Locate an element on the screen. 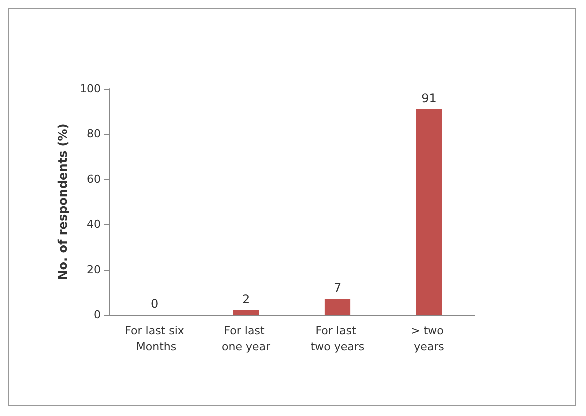  y-axis-title: No. of respondents (%) is located at coordinates (63, 202).